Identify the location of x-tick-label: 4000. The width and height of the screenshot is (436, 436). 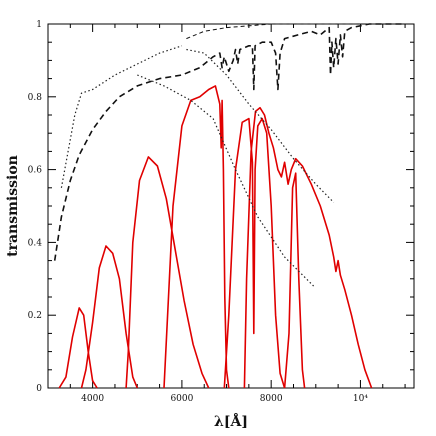
(92, 399).